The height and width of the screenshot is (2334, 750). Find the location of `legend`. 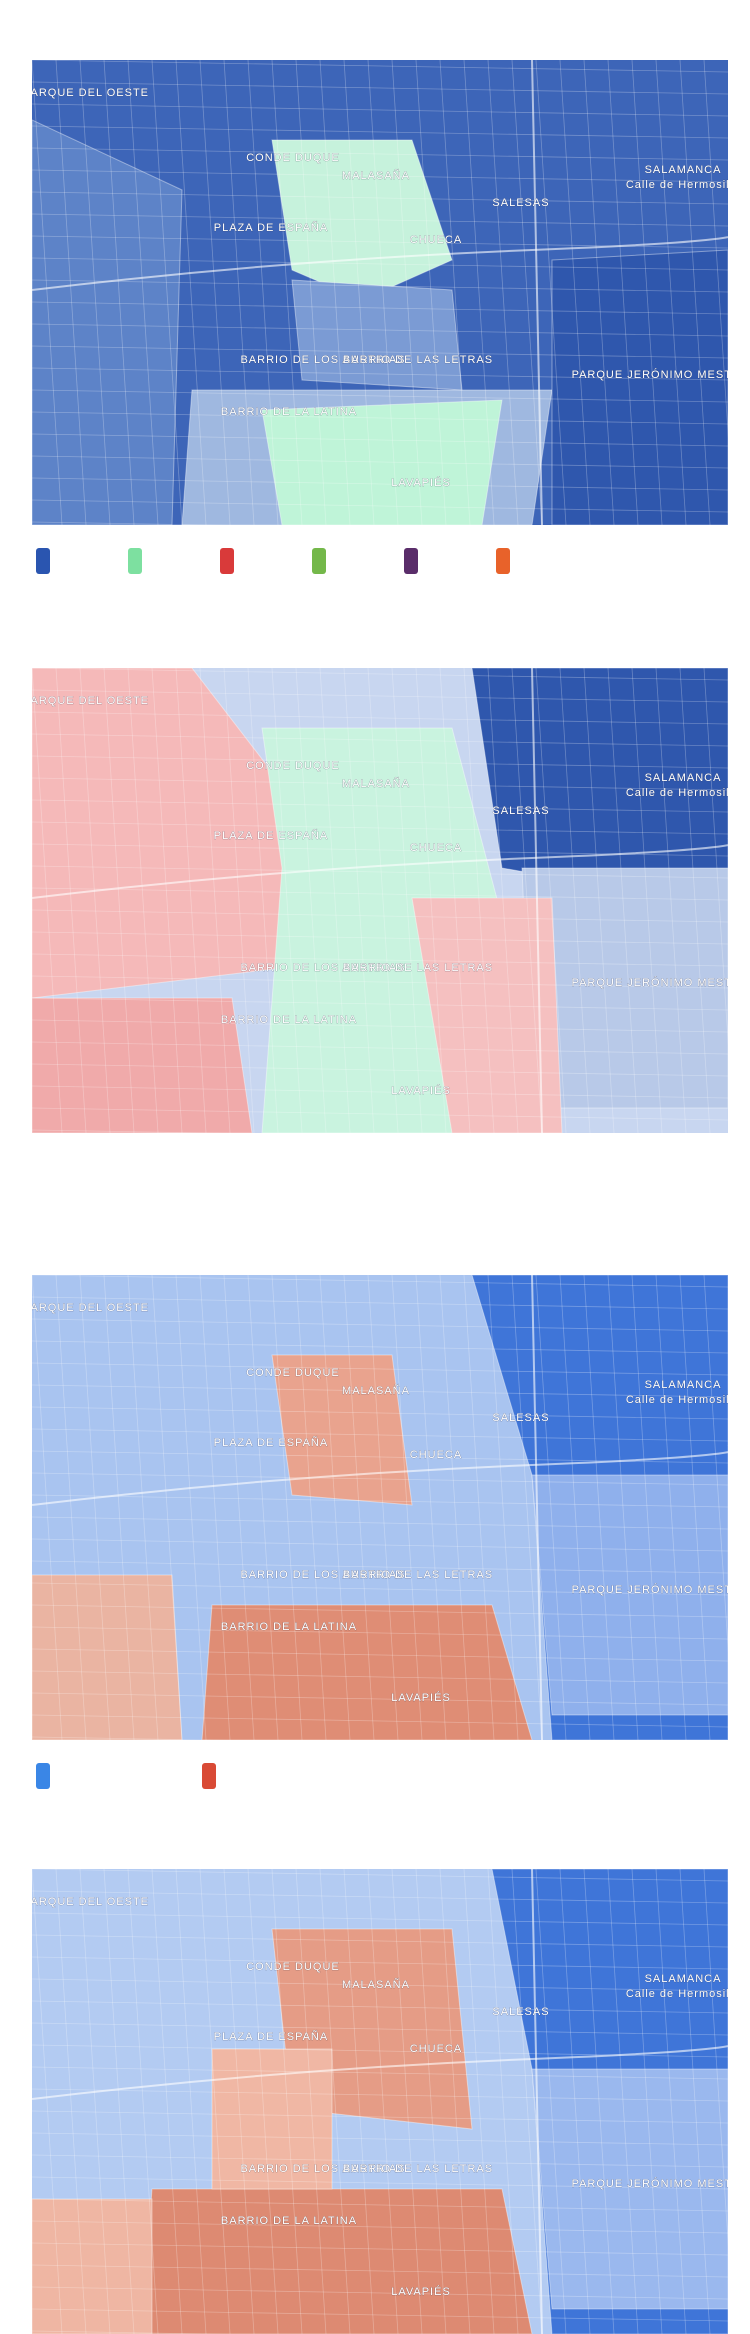

legend is located at coordinates (336, 1777).